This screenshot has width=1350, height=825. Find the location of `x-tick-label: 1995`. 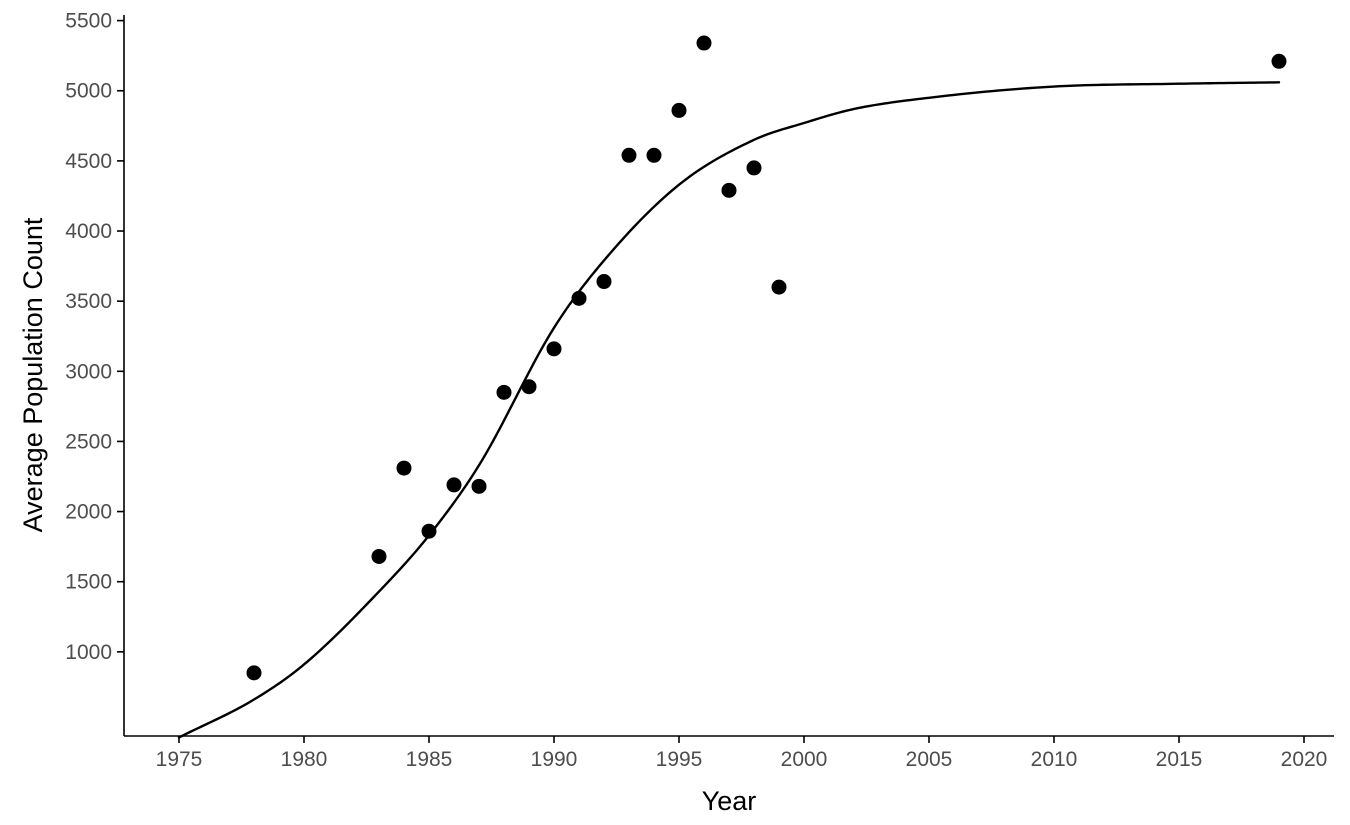

x-tick-label: 1995 is located at coordinates (679, 759).